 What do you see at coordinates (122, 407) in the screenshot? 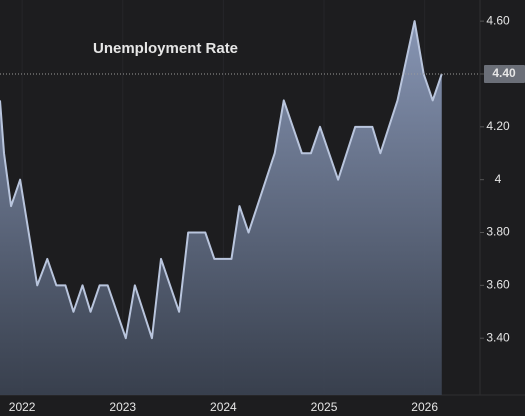
I see `x-tick-label: 2023` at bounding box center [122, 407].